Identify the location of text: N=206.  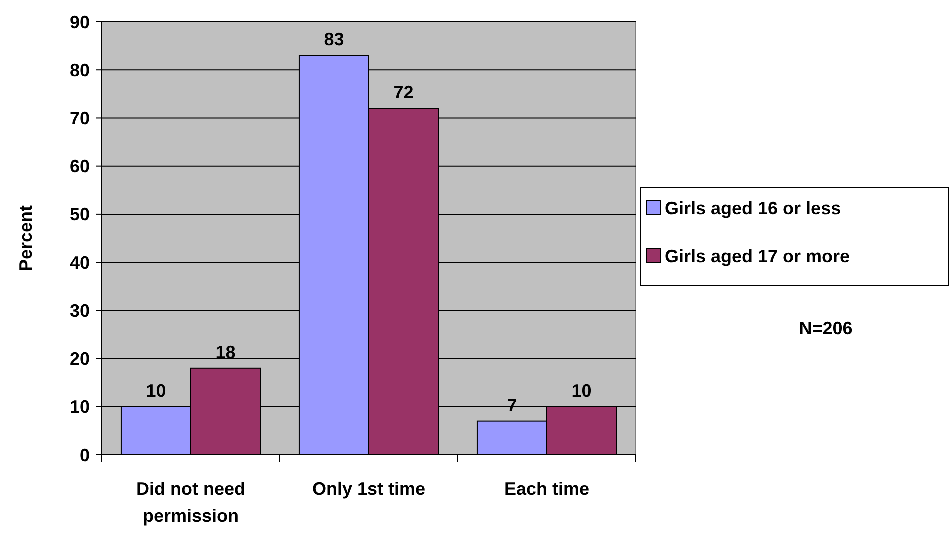
(826, 328).